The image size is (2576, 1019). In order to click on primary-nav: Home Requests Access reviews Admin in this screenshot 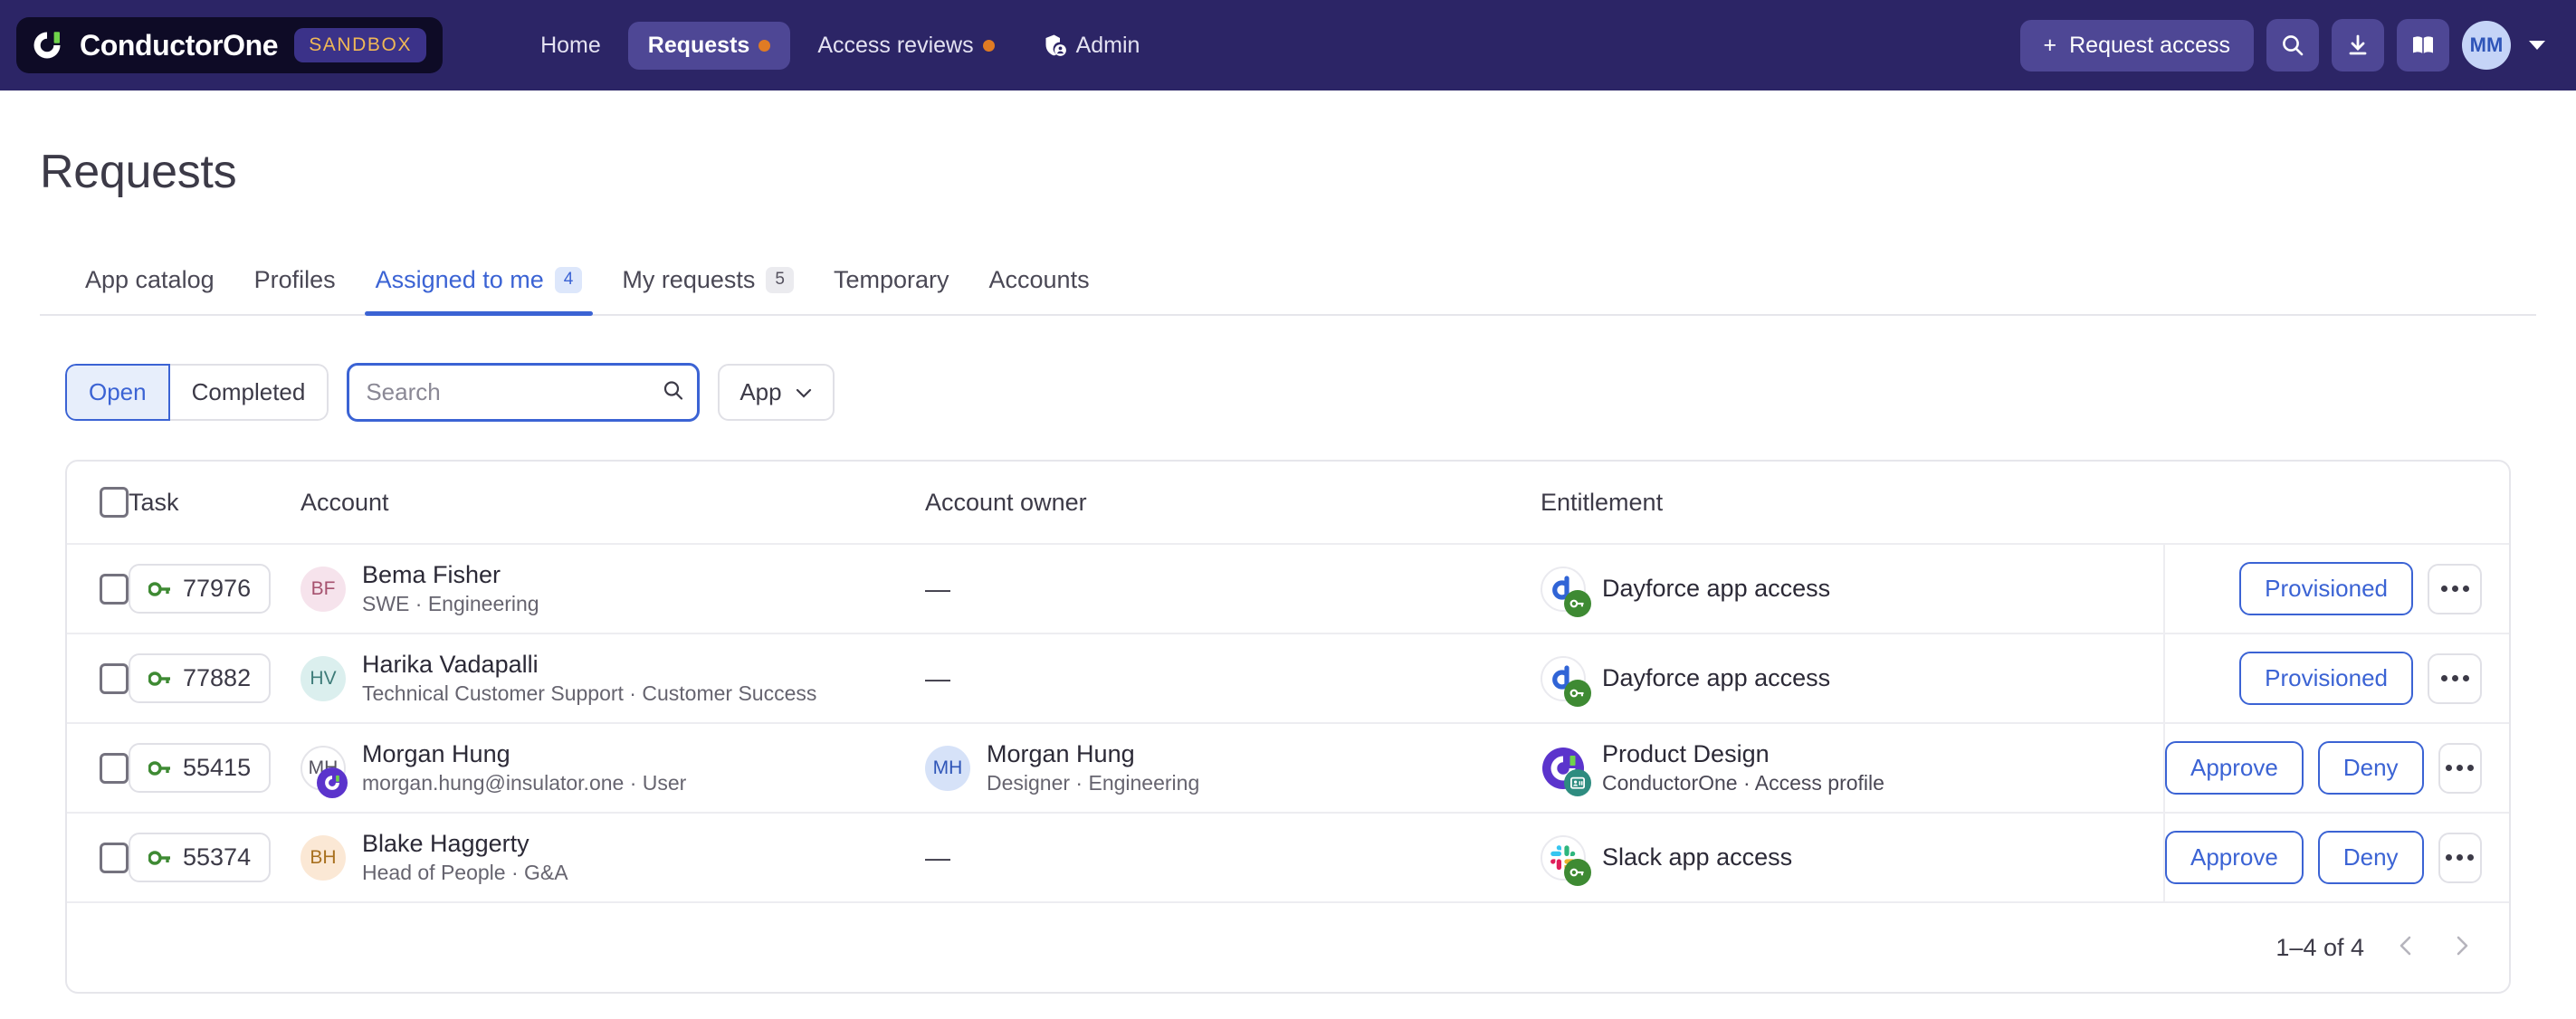, I will do `click(840, 45)`.